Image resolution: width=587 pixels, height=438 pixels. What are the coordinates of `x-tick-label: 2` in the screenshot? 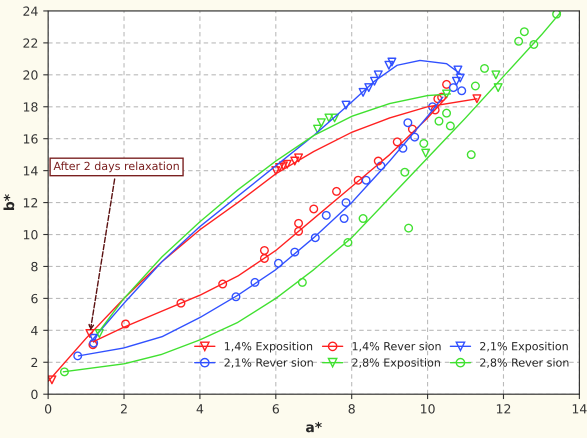 It's located at (123, 409).